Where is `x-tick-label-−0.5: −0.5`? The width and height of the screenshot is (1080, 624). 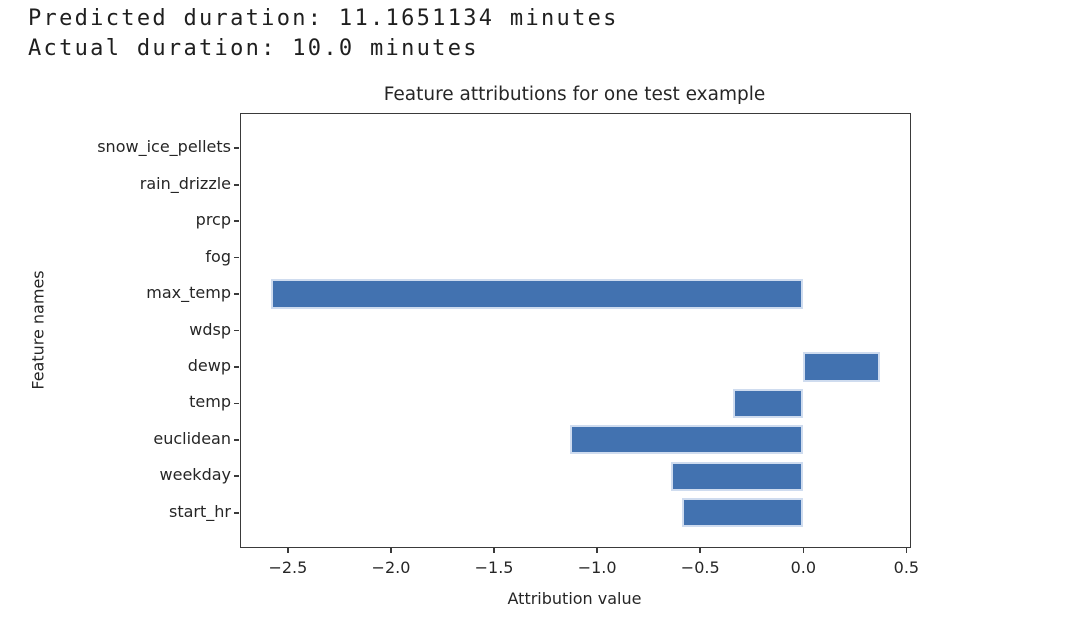
x-tick-label-−0.5: −0.5 is located at coordinates (700, 567).